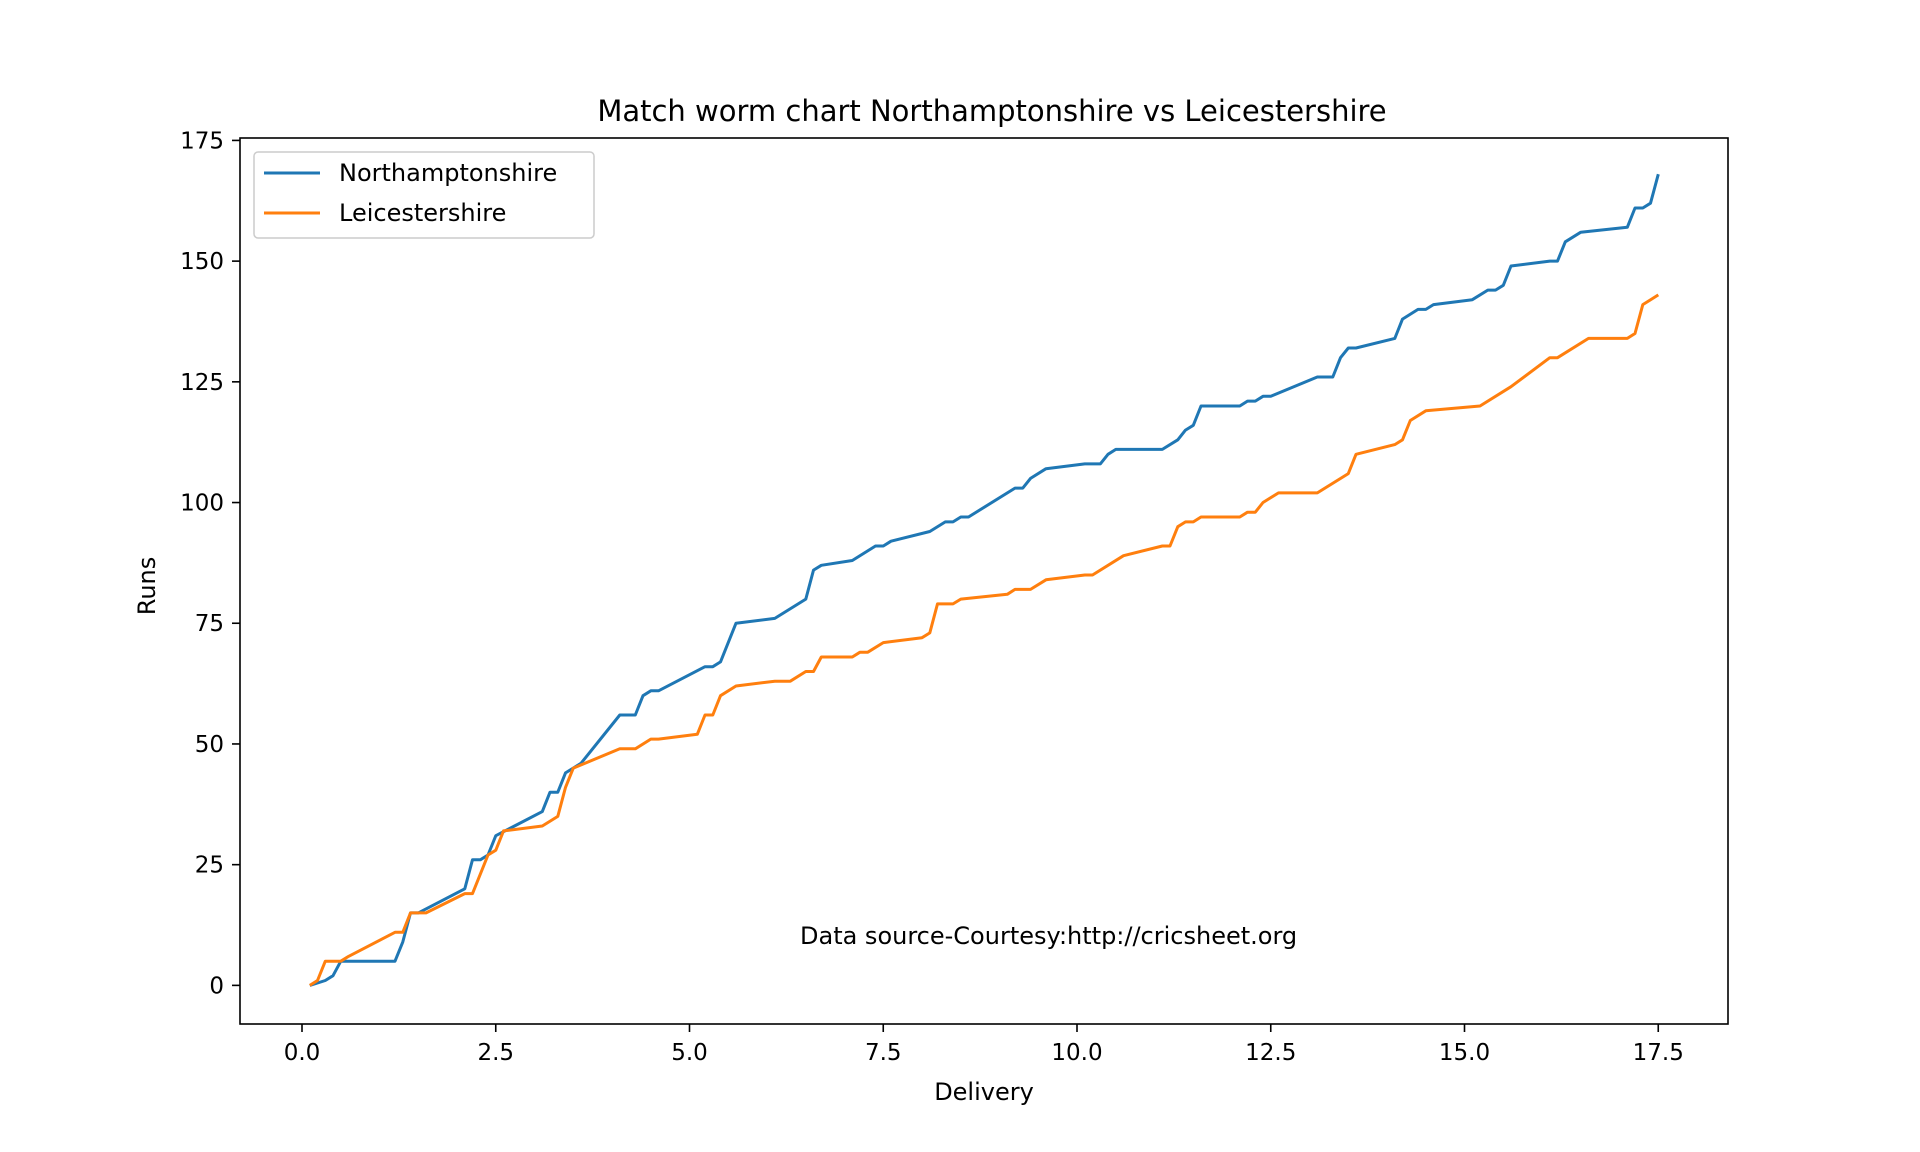 The width and height of the screenshot is (1920, 1152). I want to click on legend-box, so click(424, 195).